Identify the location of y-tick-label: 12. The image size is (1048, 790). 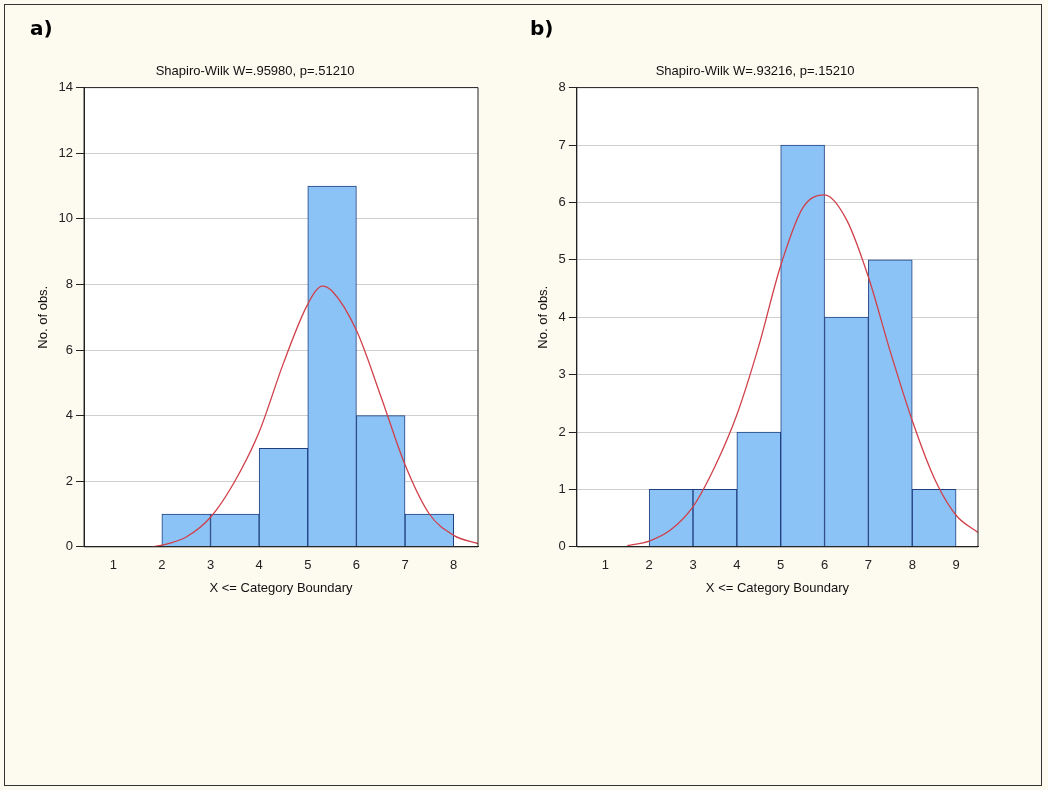
(66, 152).